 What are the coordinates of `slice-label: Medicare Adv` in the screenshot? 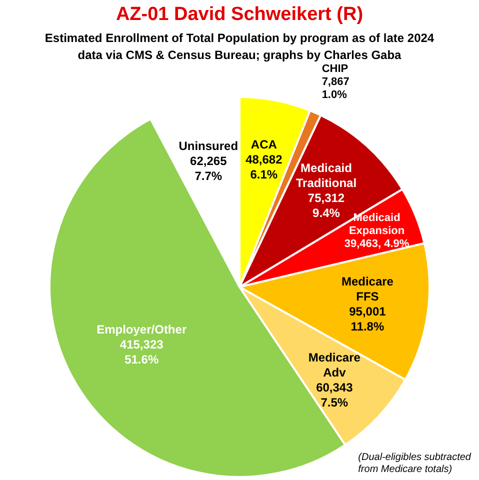 It's located at (334, 365).